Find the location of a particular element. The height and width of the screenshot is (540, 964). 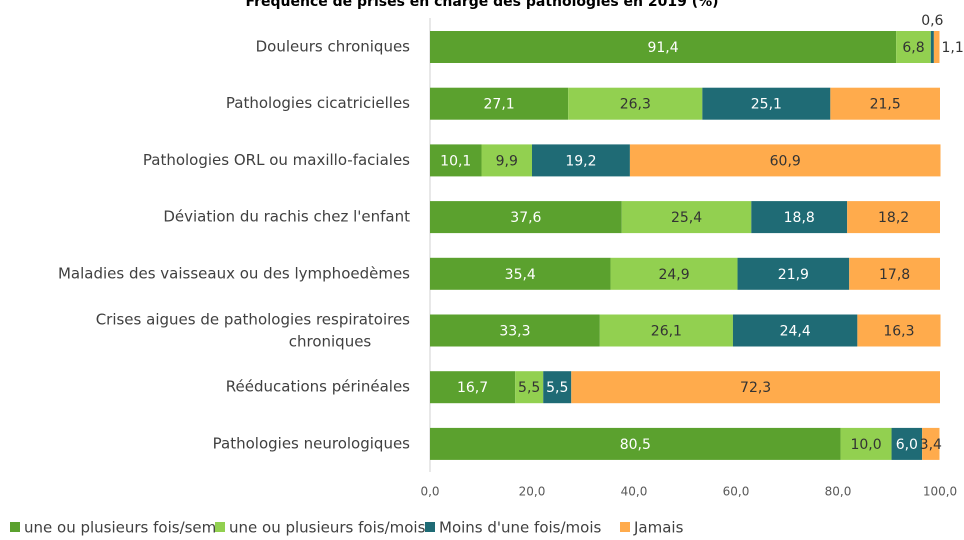

data-label: 6,8 is located at coordinates (913, 48).